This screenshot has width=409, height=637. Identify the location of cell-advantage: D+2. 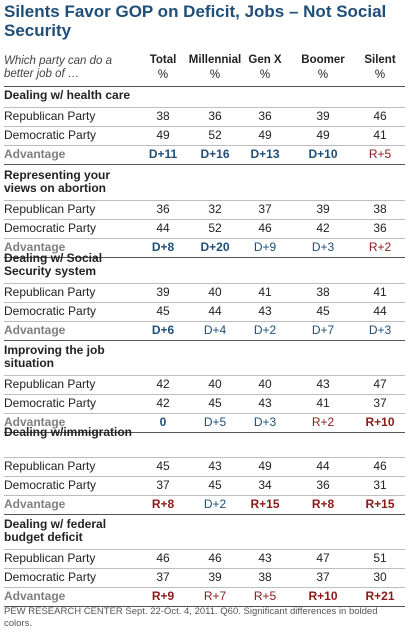
(215, 504).